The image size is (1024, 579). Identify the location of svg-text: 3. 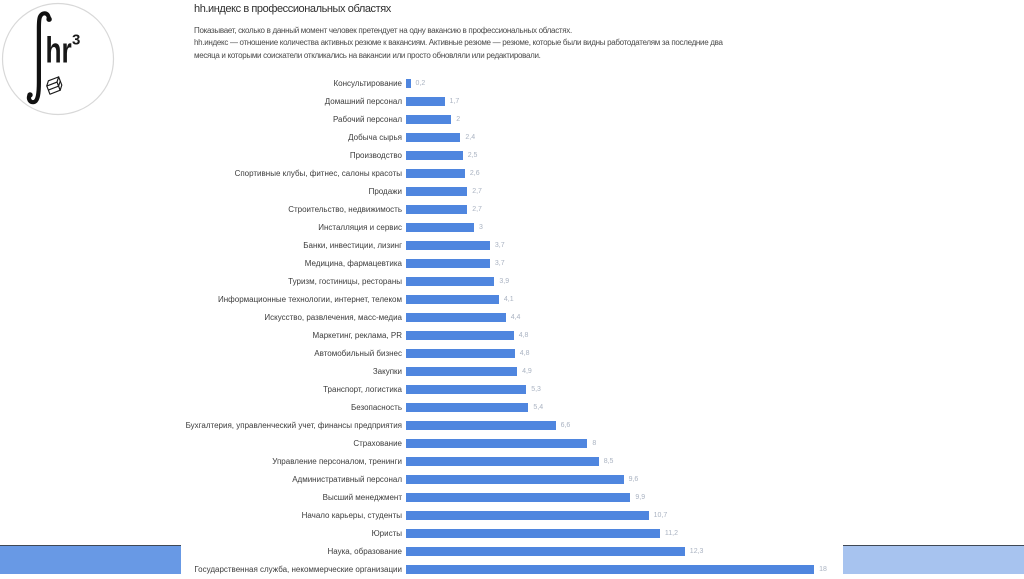
(76, 40).